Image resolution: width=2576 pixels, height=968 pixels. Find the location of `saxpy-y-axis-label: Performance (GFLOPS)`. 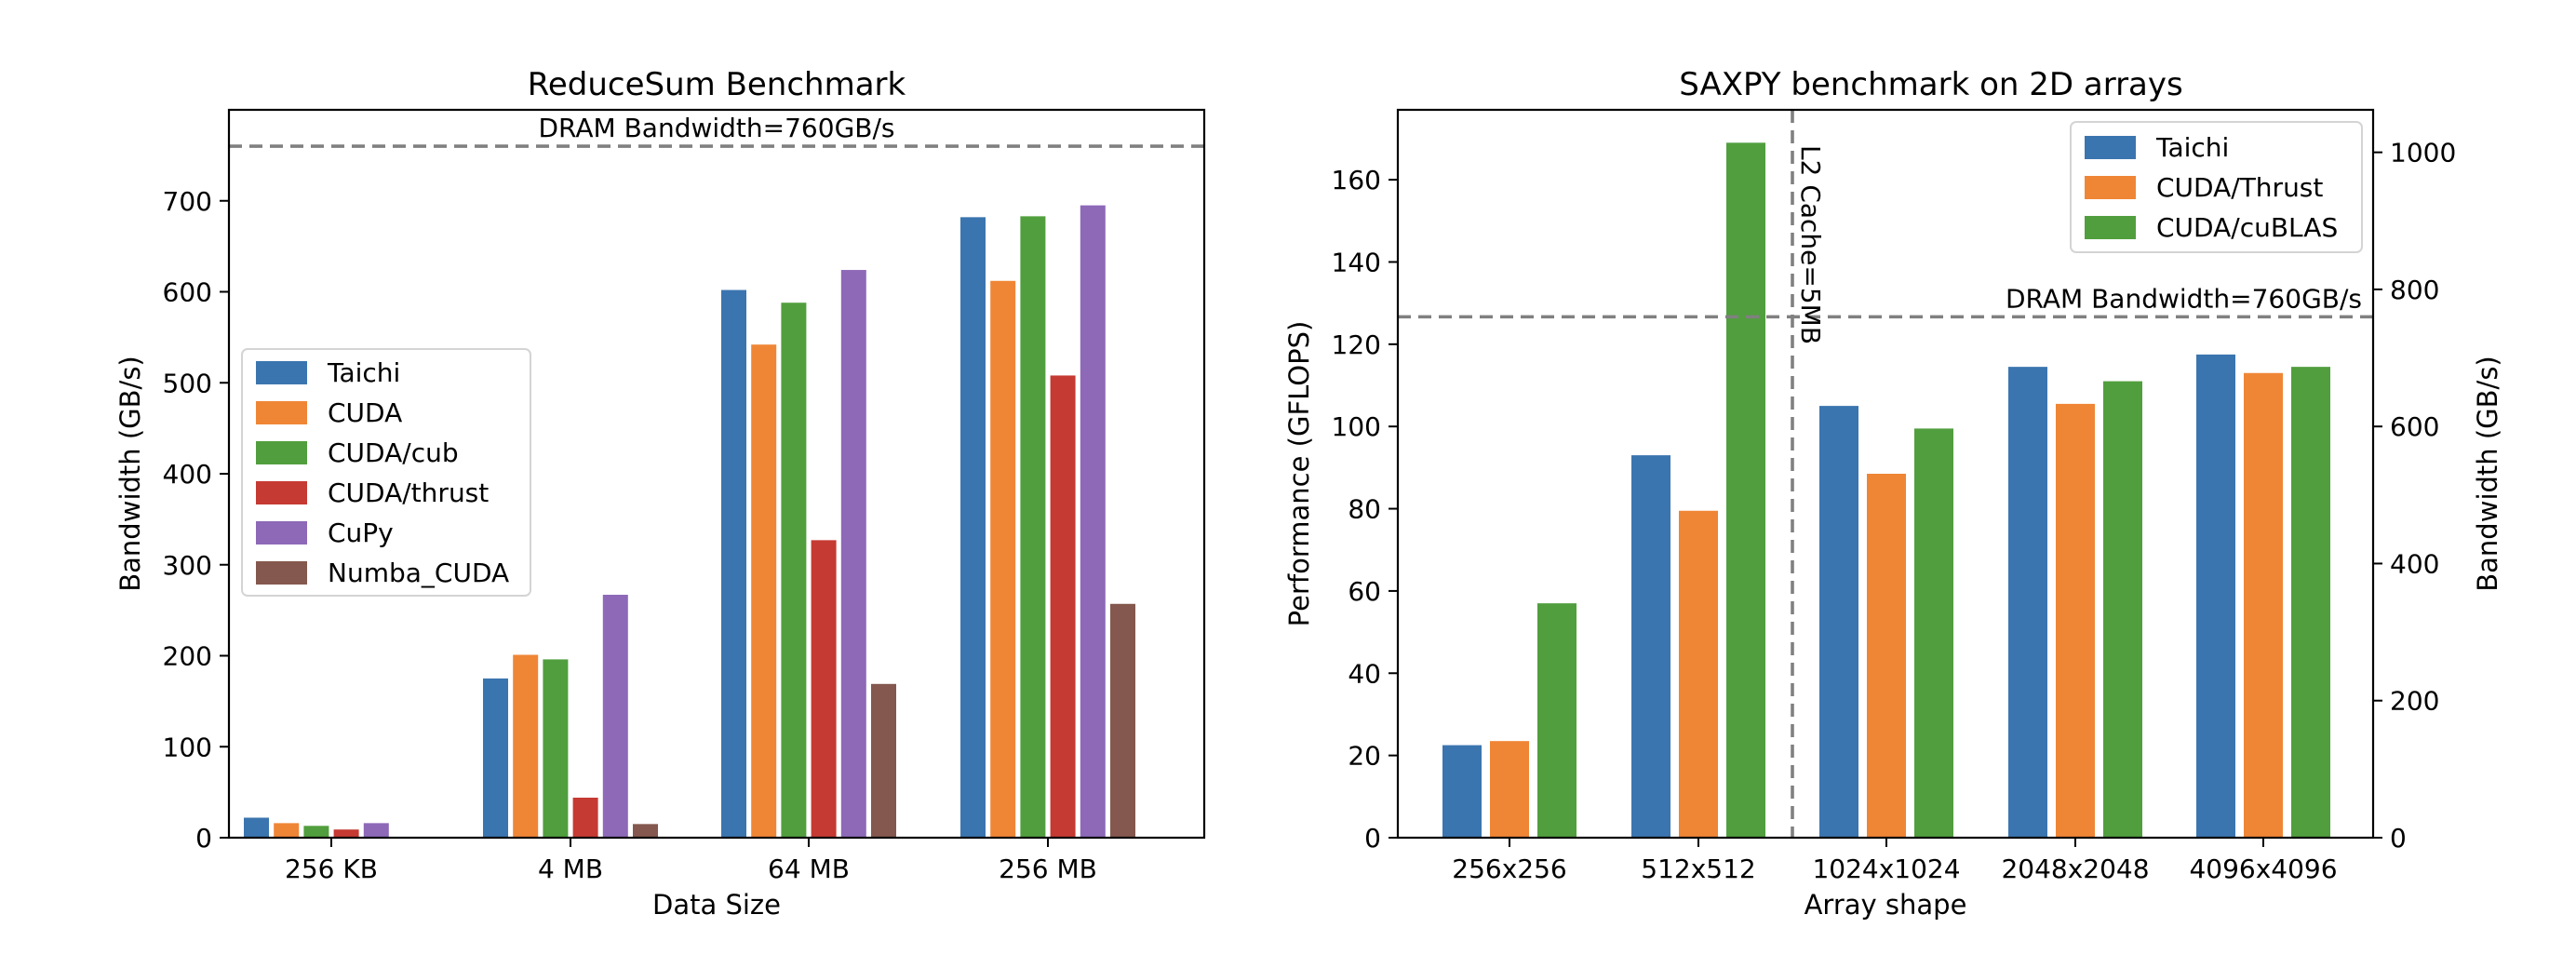

saxpy-y-axis-label: Performance (GFLOPS) is located at coordinates (1299, 474).